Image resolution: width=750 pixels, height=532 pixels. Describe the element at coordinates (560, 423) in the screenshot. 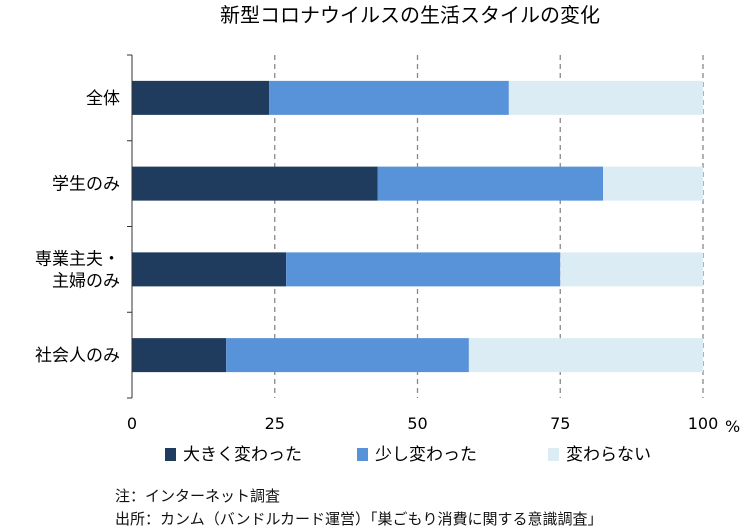

I see `x-tick-label: 75` at that location.